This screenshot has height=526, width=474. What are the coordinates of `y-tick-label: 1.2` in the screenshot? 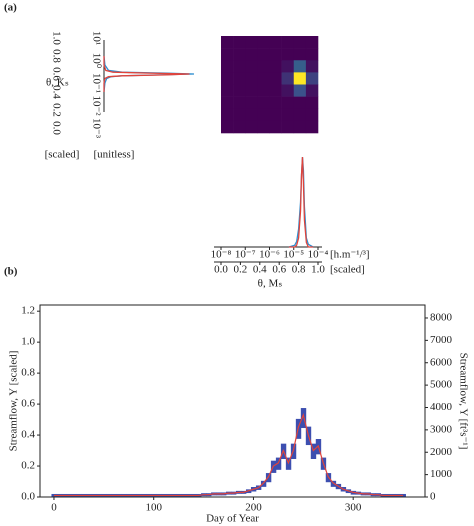 It's located at (28, 311).